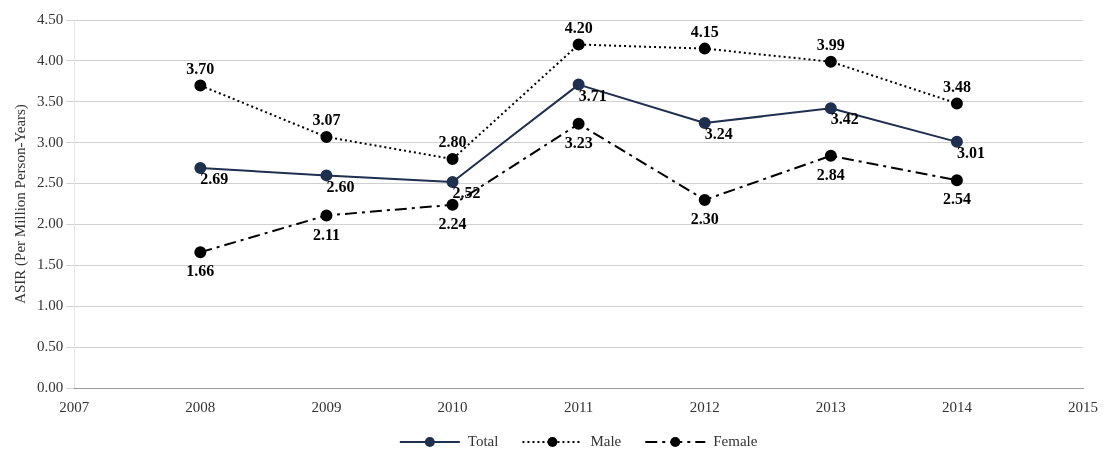 This screenshot has height=464, width=1111. I want to click on y-tick-label: 4.50, so click(50, 18).